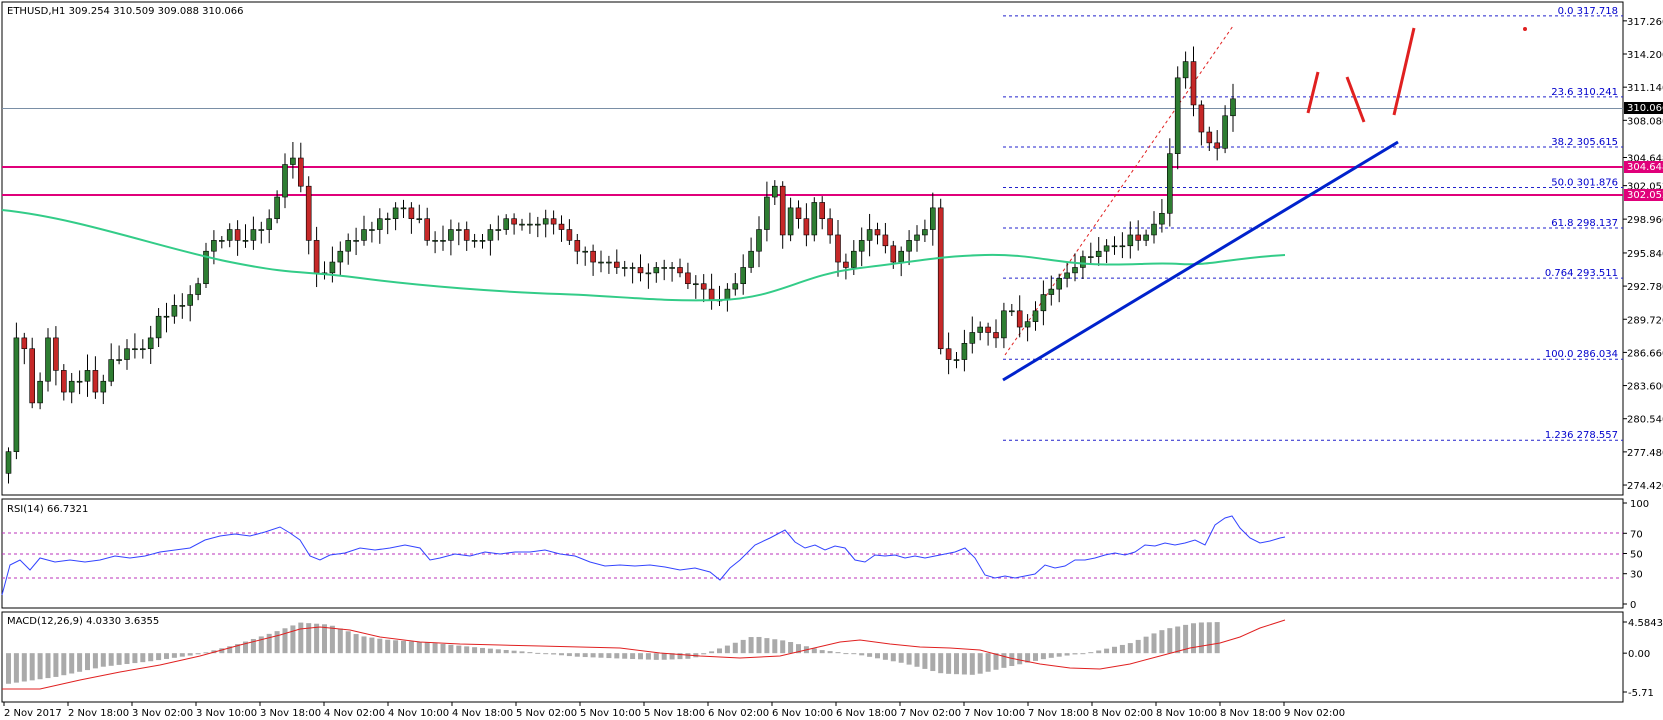 This screenshot has height=720, width=1663. I want to click on rsi-axis: 100 70 50 30 0, so click(1636, 555).